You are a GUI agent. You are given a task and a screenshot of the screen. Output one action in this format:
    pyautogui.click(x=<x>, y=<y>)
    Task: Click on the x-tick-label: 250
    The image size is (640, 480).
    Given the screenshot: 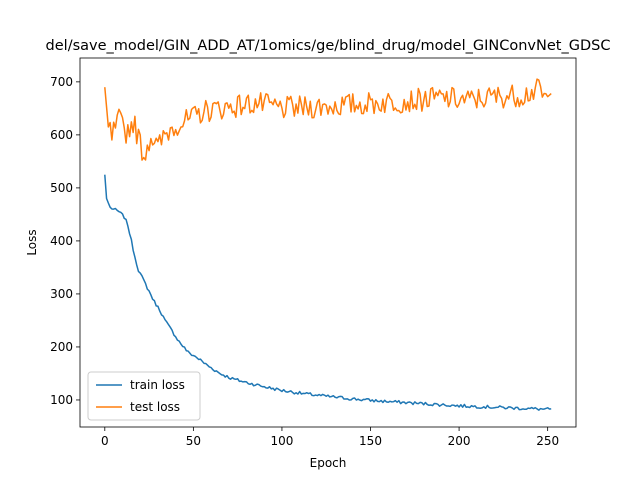 What is the action you would take?
    pyautogui.click(x=547, y=441)
    